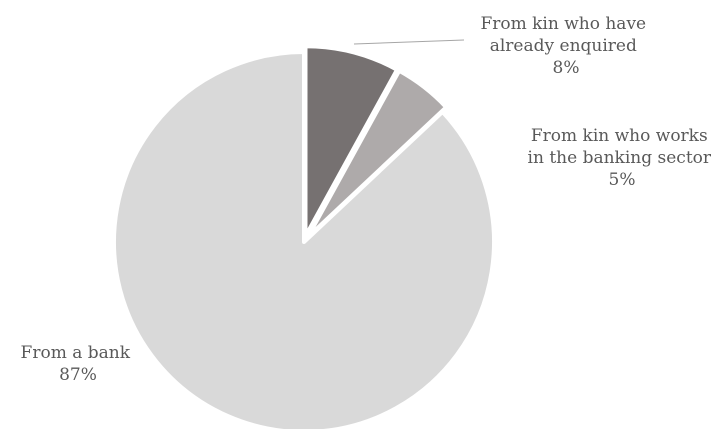 The width and height of the screenshot is (724, 429). Describe the element at coordinates (622, 180) in the screenshot. I see `slice-value-label: 5%` at that location.